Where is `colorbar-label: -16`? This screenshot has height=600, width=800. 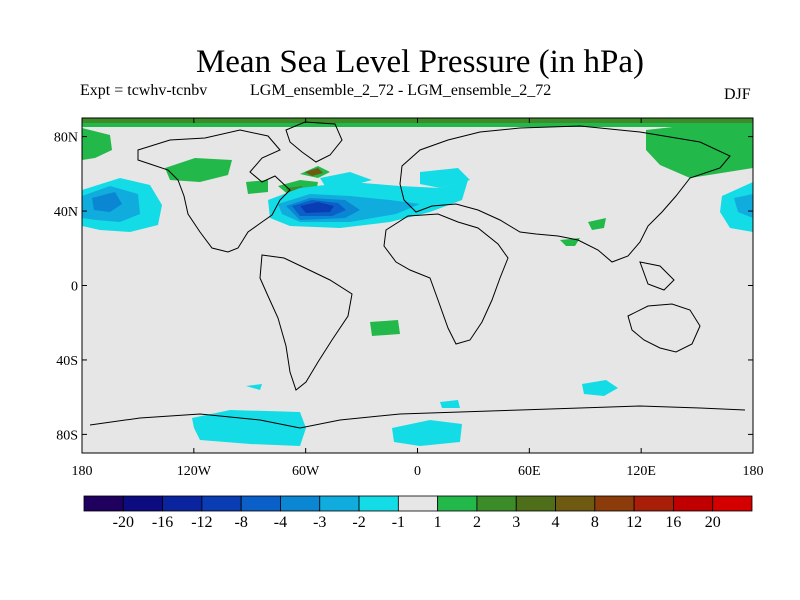 colorbar-label: -16 is located at coordinates (162, 522).